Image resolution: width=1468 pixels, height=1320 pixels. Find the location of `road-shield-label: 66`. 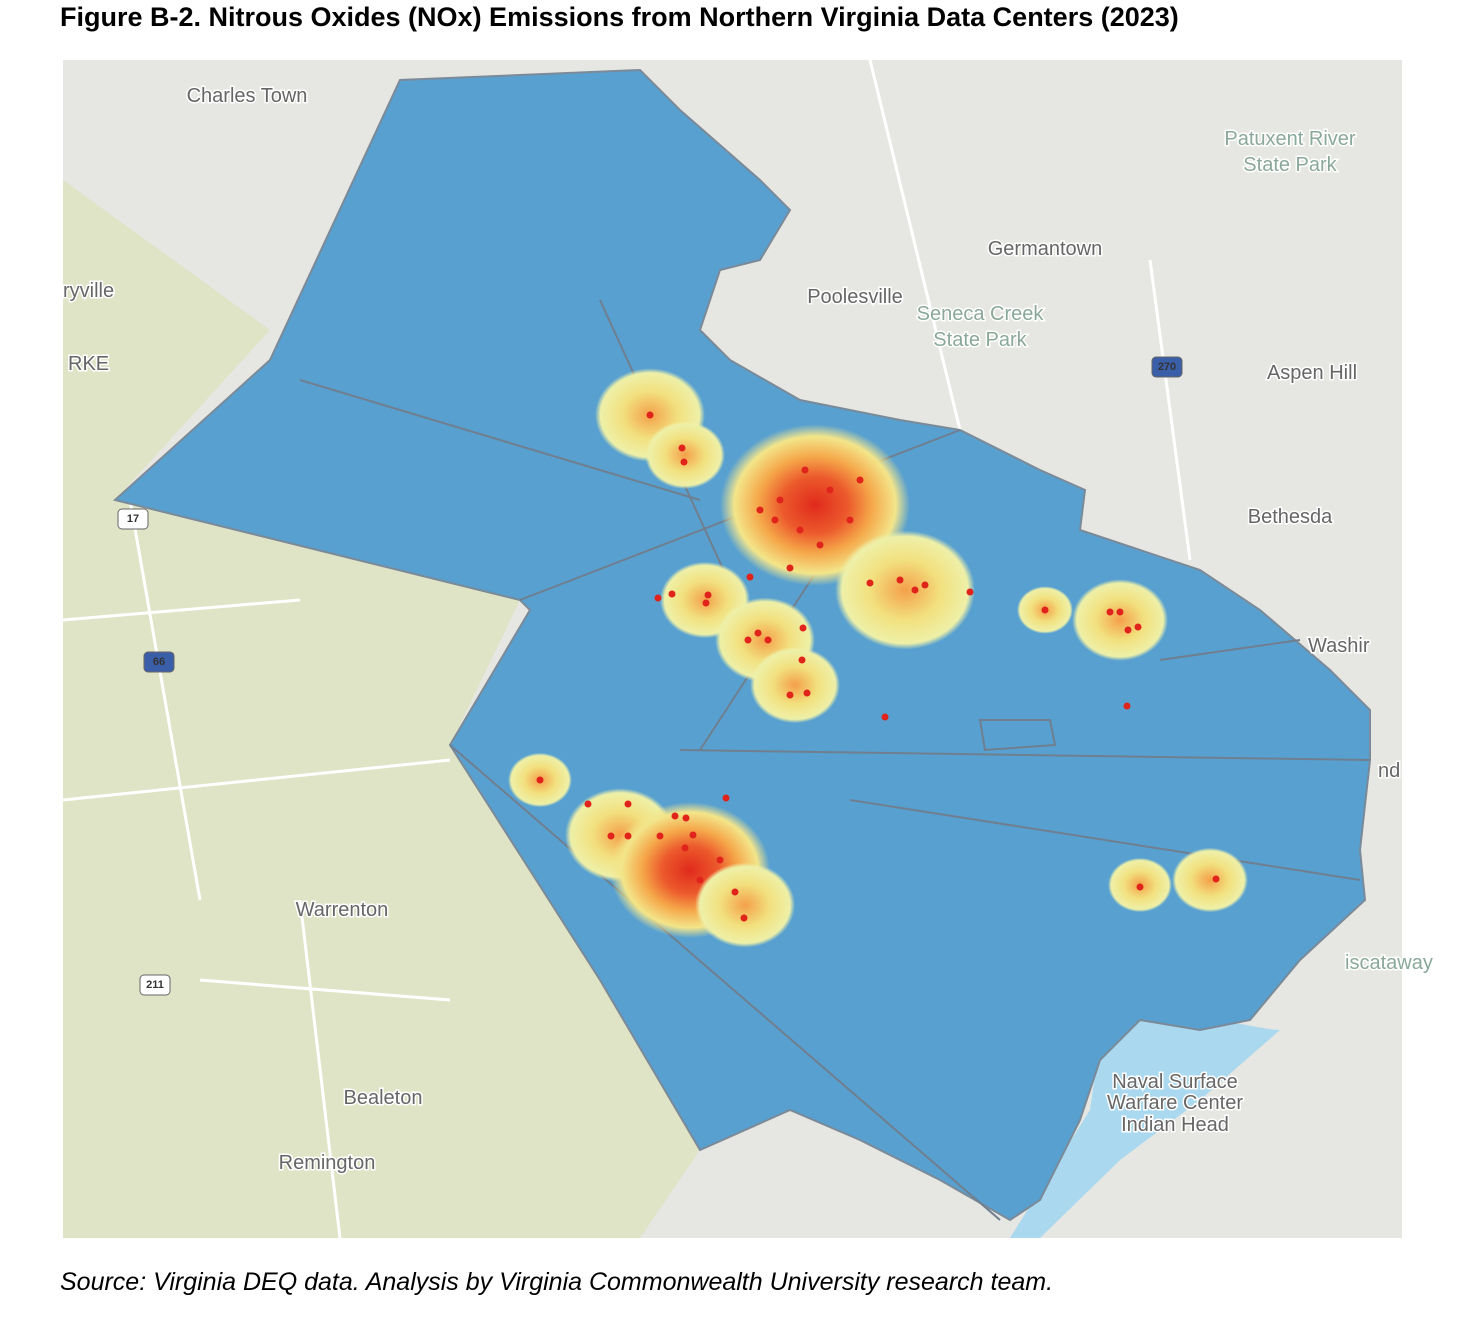

road-shield-label: 66 is located at coordinates (159, 662).